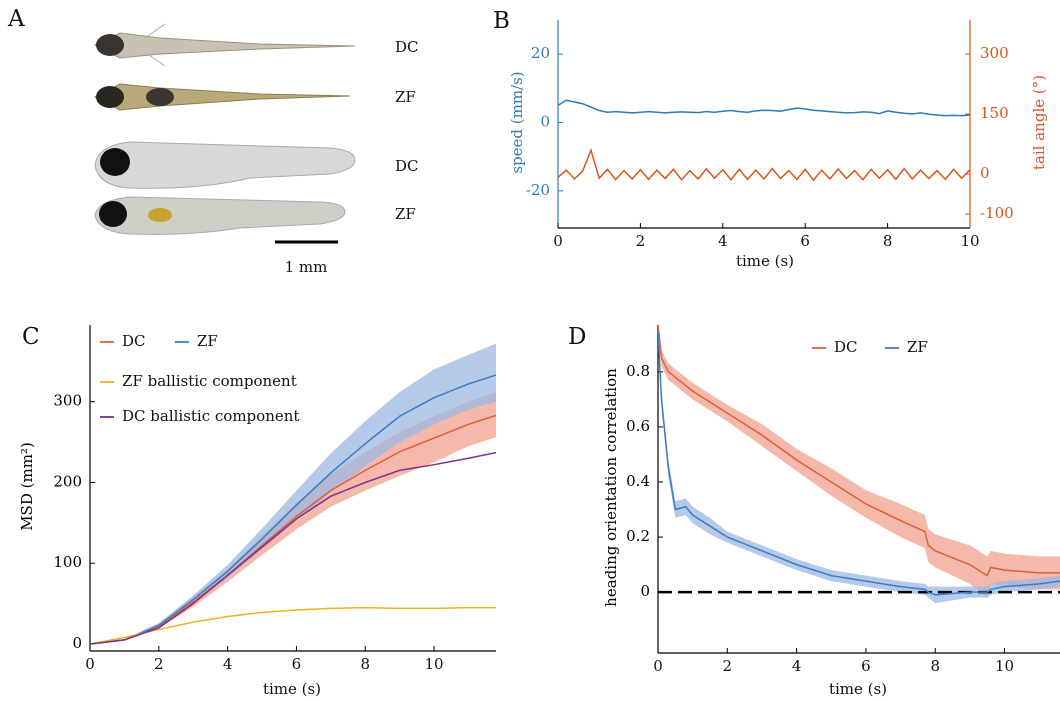 Image resolution: width=1060 pixels, height=702 pixels. Describe the element at coordinates (16, 19) in the screenshot. I see `panel-label: A` at that location.